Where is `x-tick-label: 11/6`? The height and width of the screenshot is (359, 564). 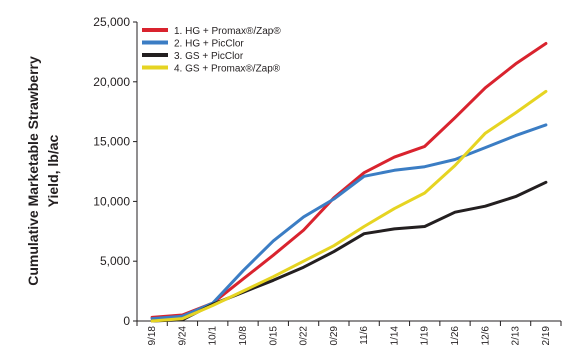 x-tick-label: 11/6 is located at coordinates (364, 335).